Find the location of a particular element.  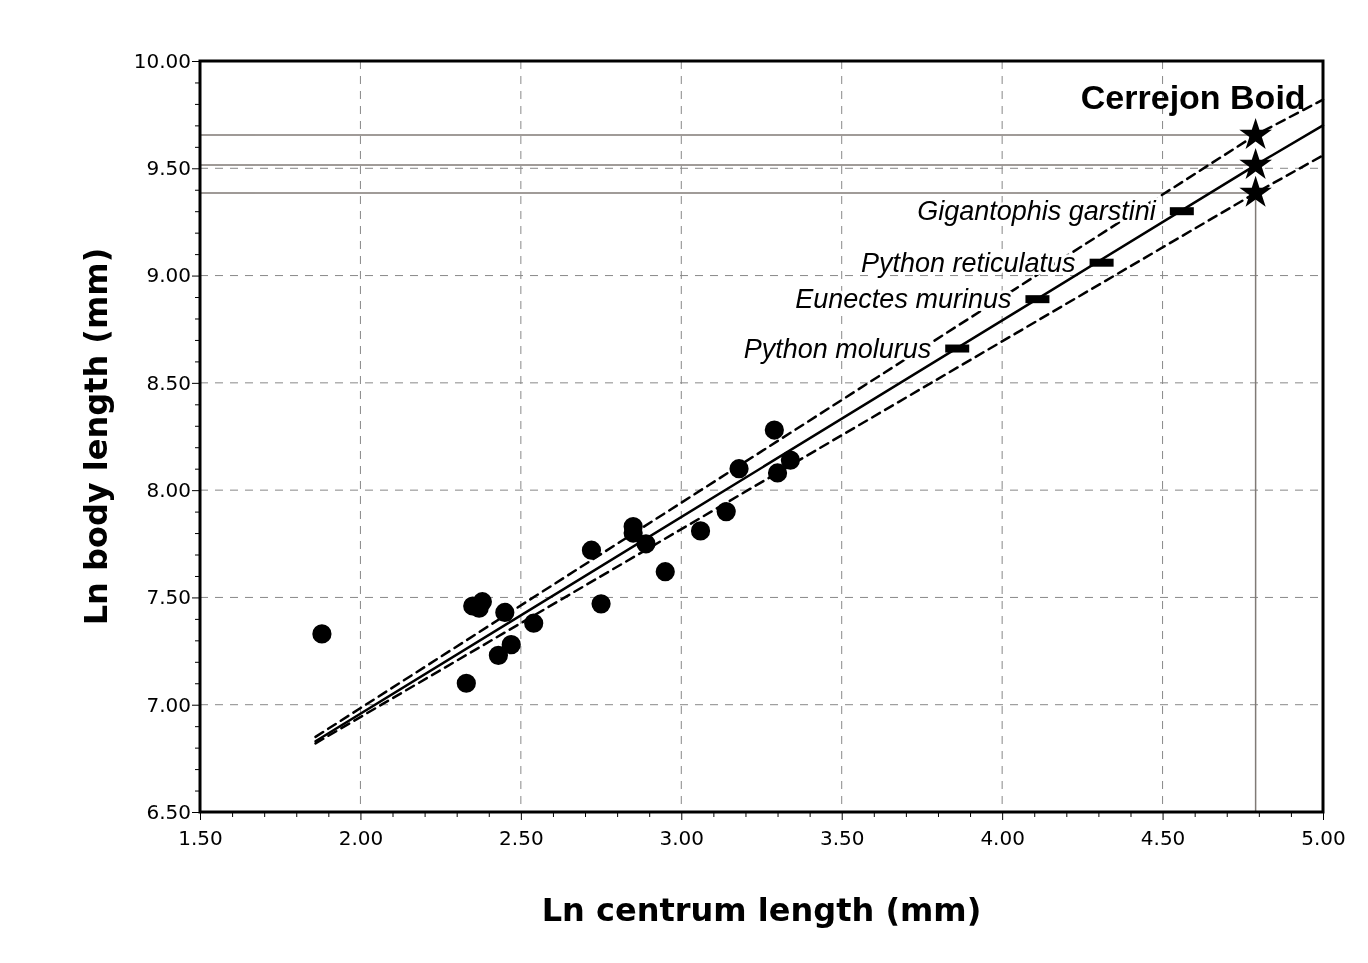

x-tick-label: 2.50 is located at coordinates (521, 838).